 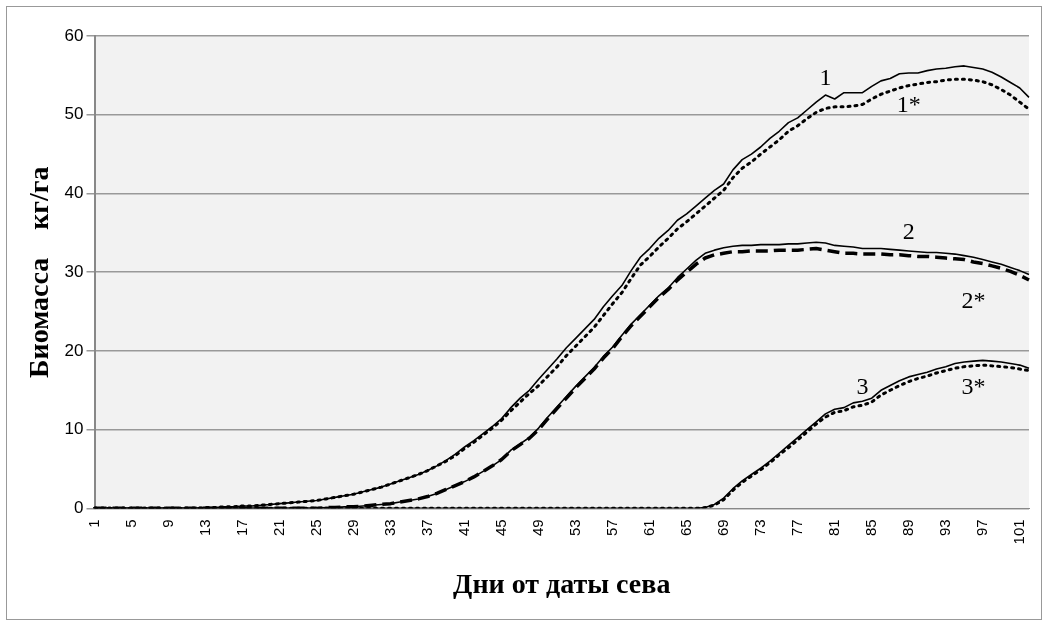 I want to click on x-tick-label: 21, so click(x=278, y=528).